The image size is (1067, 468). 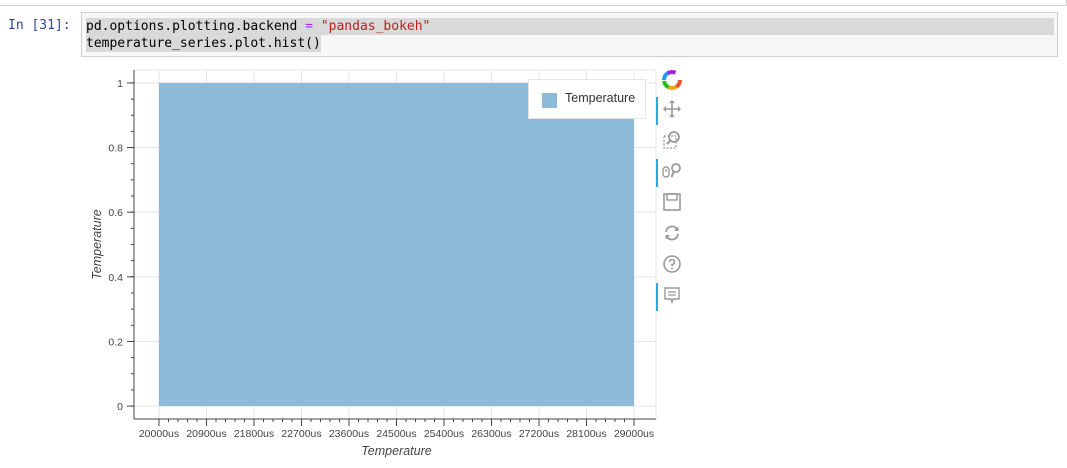 I want to click on y-tick-label: 0.2, so click(x=115, y=342).